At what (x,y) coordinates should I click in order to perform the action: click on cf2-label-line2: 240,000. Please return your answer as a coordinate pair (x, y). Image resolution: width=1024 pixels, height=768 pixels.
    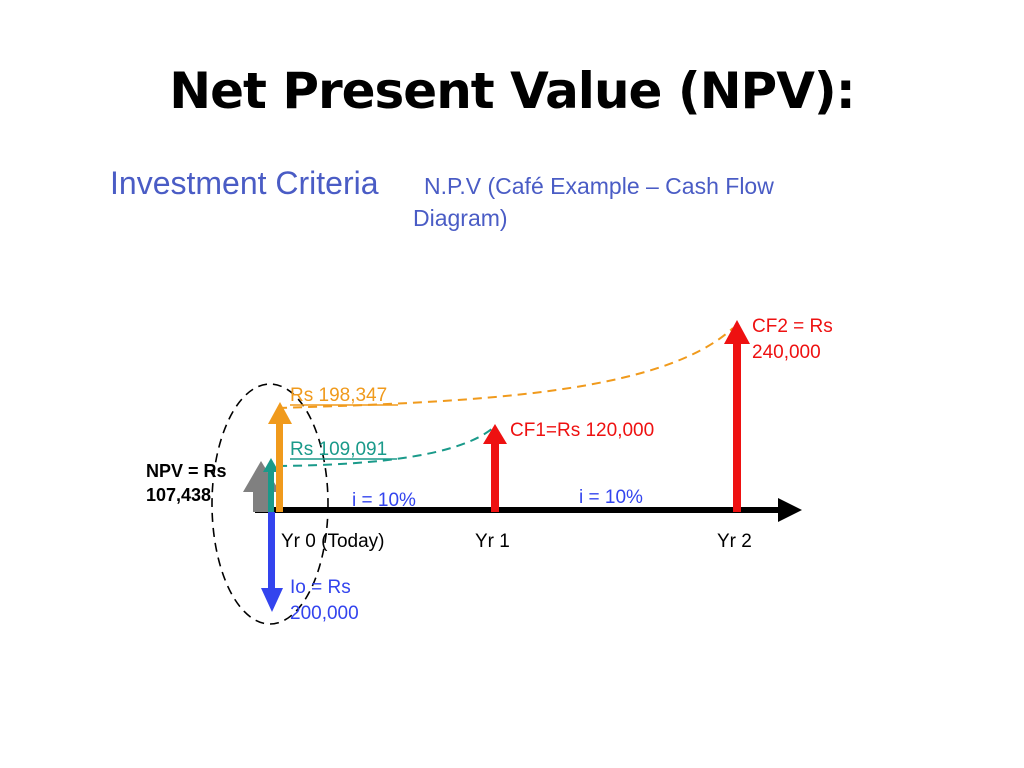
    Looking at the image, I should click on (786, 352).